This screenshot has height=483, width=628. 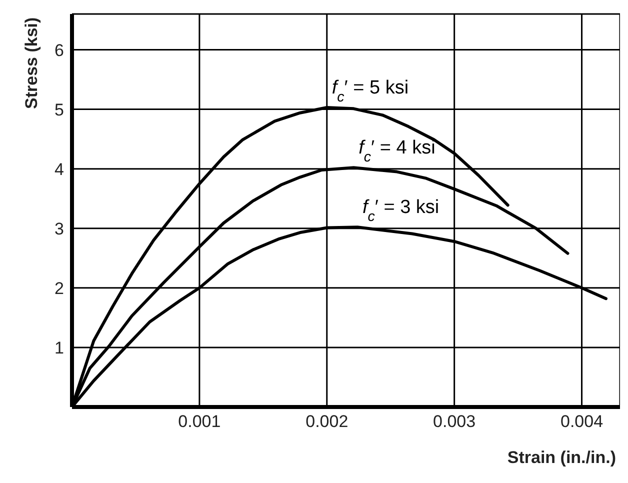 I want to click on series-label: f$_{c}$′ = 4 ksi, so click(x=397, y=152).